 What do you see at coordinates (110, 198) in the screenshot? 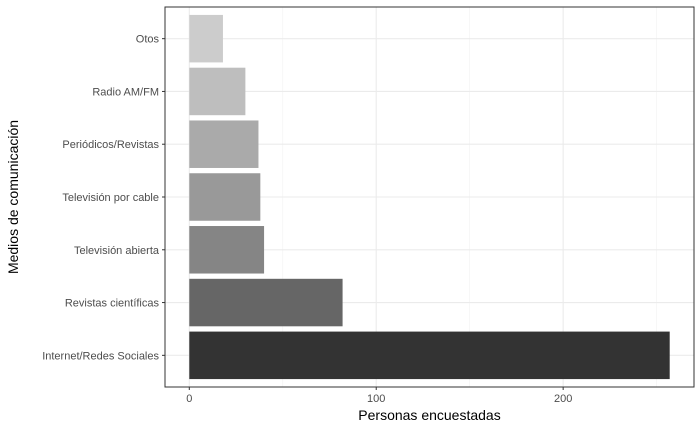
I see `y-tick-label: Televisión por cable` at bounding box center [110, 198].